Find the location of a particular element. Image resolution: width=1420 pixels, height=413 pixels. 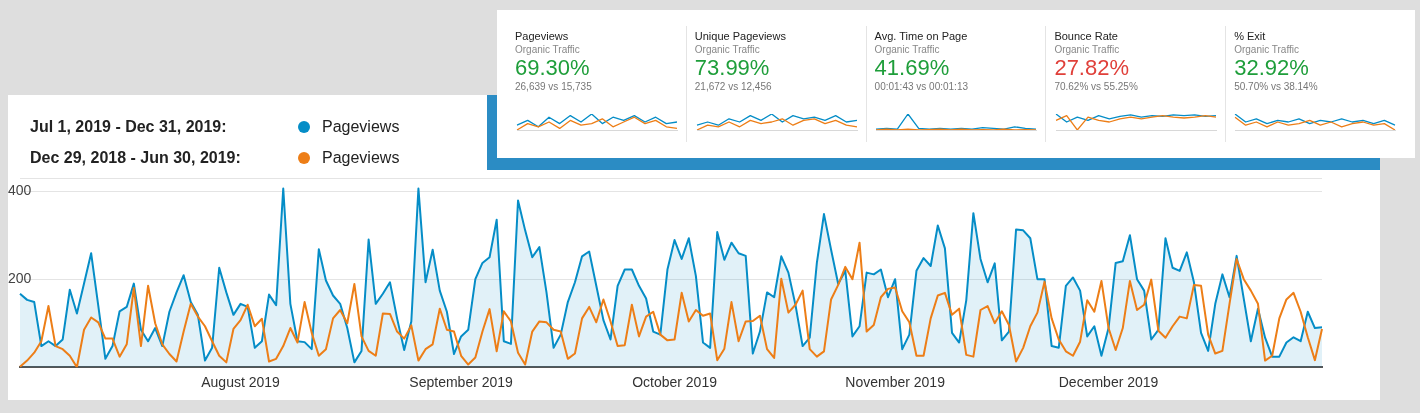

category-label: Unique Pageviews is located at coordinates (740, 36).